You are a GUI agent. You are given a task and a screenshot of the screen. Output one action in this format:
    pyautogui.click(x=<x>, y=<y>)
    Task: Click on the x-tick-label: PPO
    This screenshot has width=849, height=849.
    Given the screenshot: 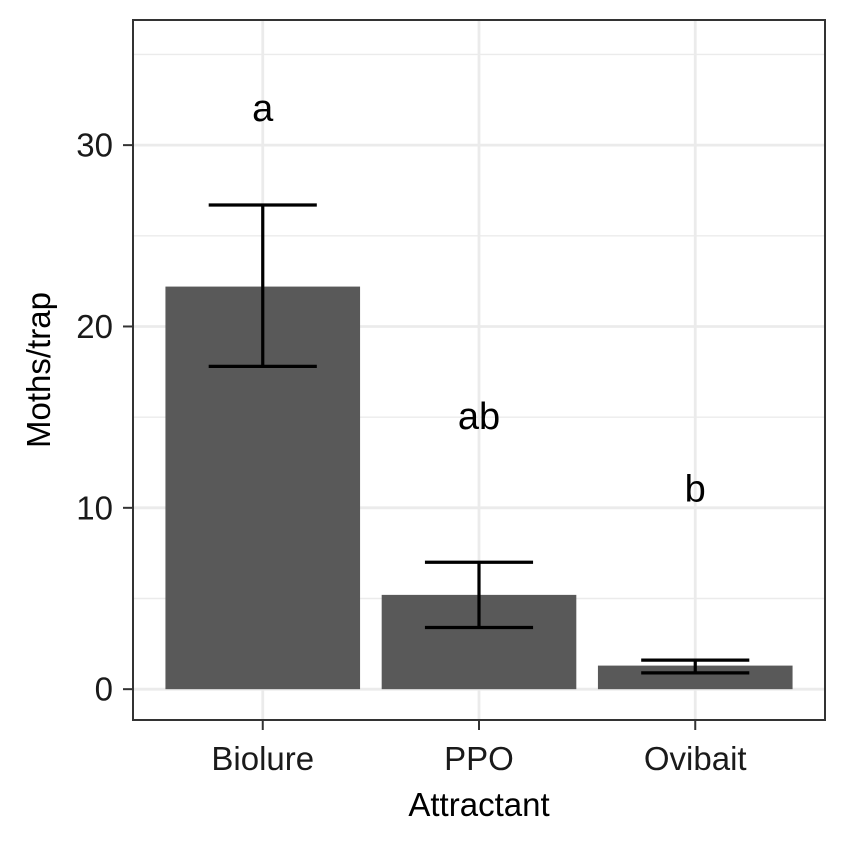 What is the action you would take?
    pyautogui.click(x=479, y=758)
    